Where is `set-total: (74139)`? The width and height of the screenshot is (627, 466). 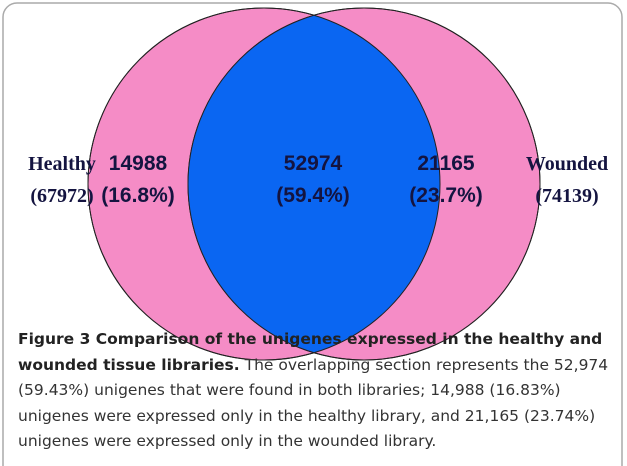
set-total: (74139) is located at coordinates (566, 196).